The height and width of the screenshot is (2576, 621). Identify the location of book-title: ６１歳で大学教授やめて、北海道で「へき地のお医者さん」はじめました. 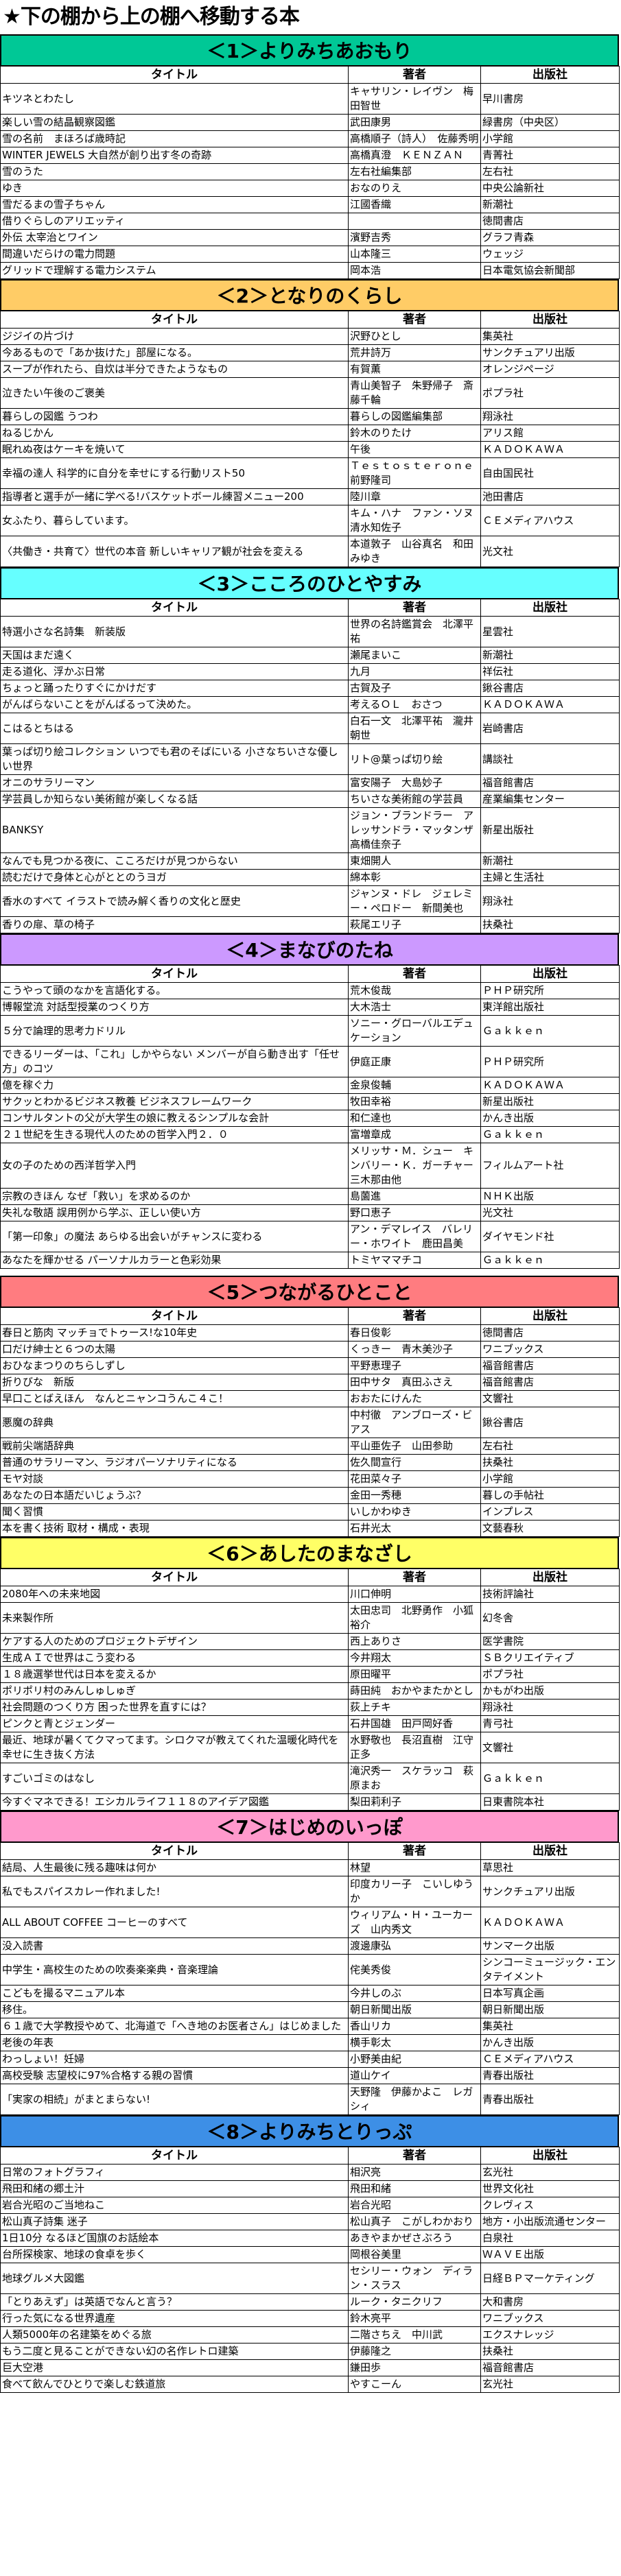
(175, 2026).